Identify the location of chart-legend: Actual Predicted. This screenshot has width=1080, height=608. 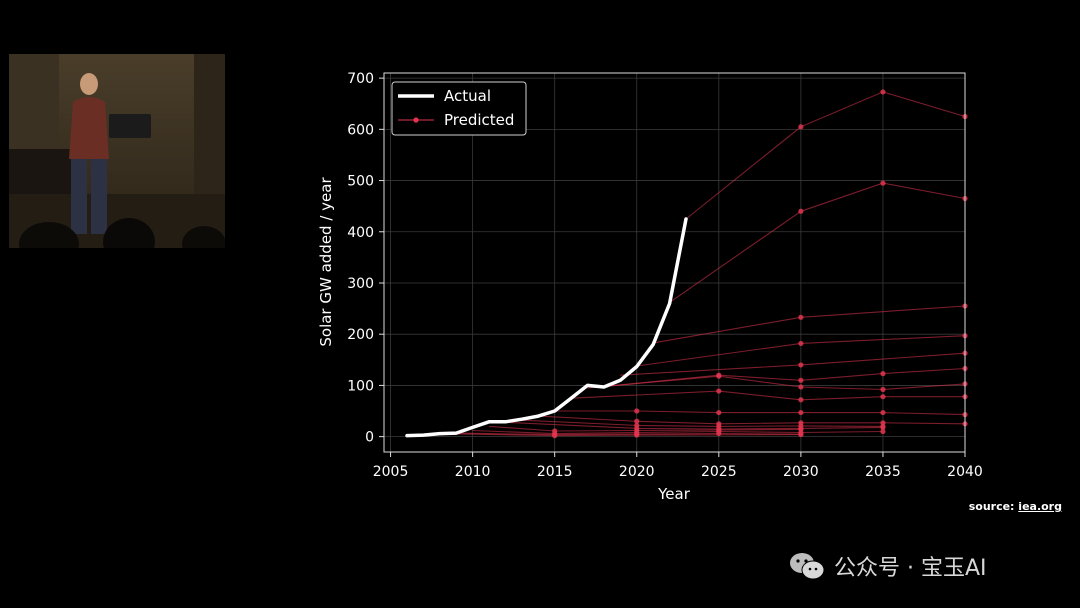
(459, 108).